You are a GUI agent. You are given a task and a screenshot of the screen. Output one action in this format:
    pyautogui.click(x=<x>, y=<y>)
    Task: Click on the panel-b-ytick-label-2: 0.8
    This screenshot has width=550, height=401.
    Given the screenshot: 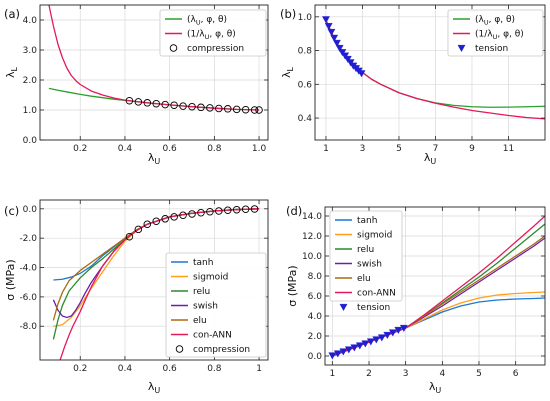 What is the action you would take?
    pyautogui.click(x=305, y=52)
    